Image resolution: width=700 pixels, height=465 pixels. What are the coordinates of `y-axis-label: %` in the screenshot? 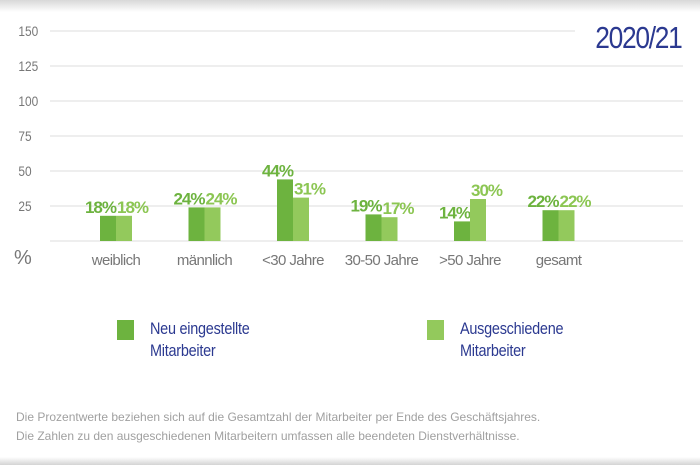 It's located at (23, 258).